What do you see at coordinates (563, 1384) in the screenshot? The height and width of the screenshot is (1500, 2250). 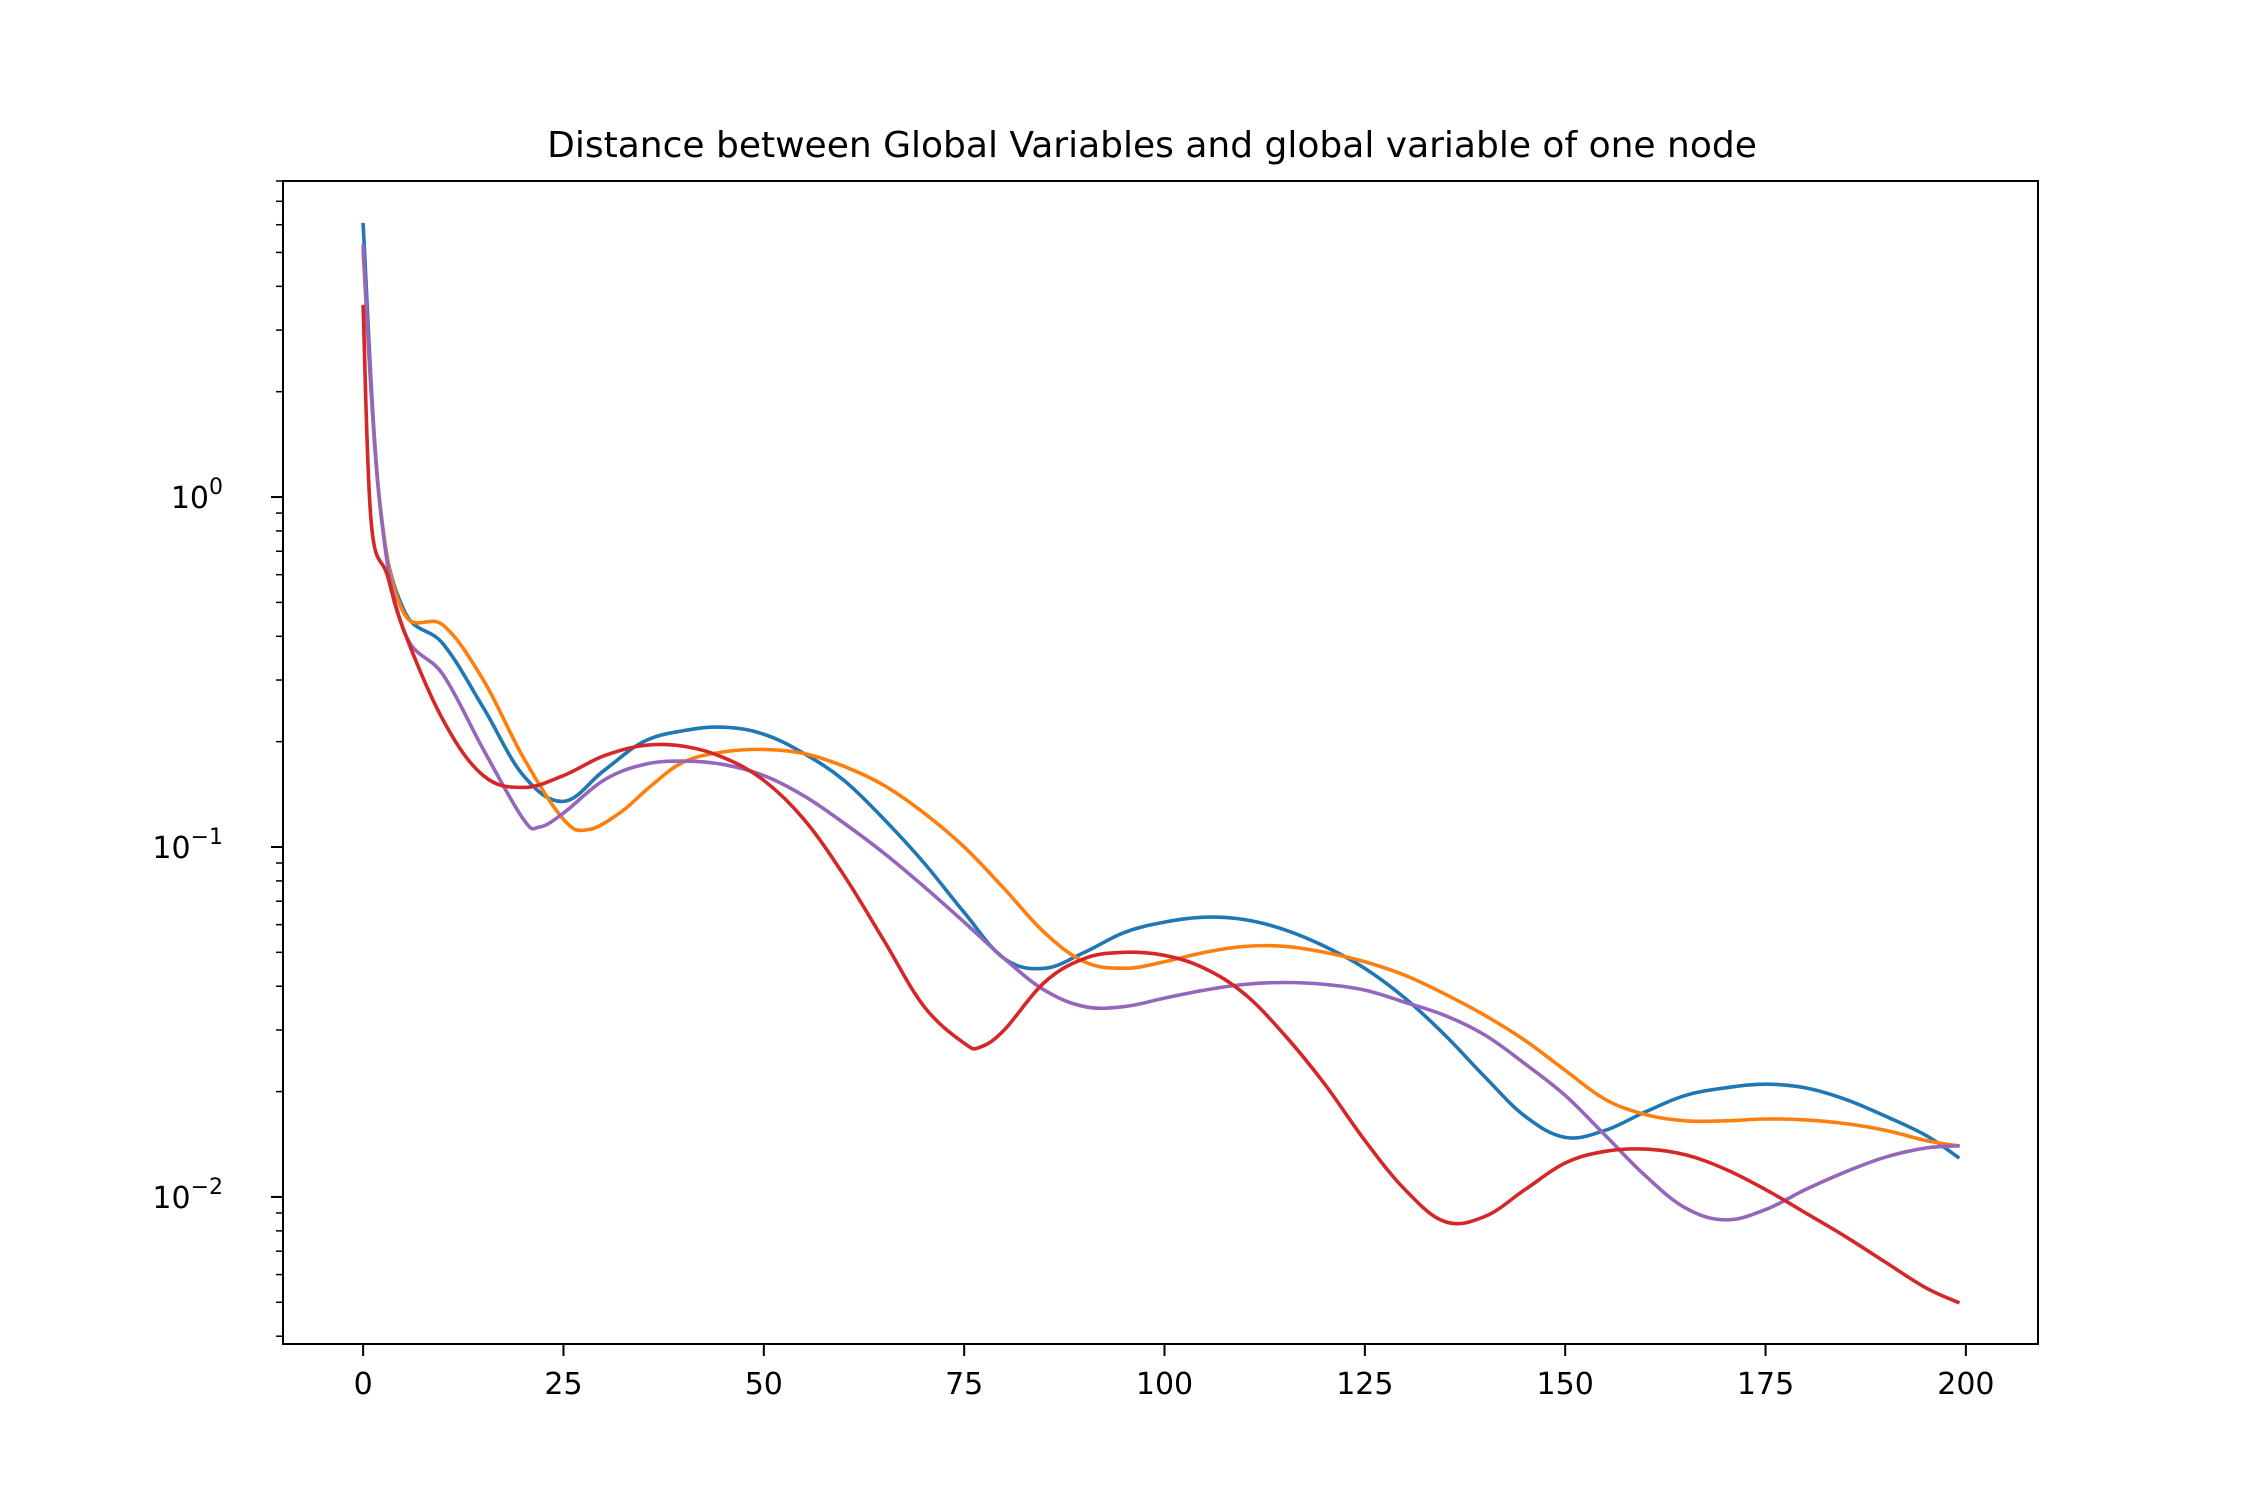 I see `x-tick-label: 25` at bounding box center [563, 1384].